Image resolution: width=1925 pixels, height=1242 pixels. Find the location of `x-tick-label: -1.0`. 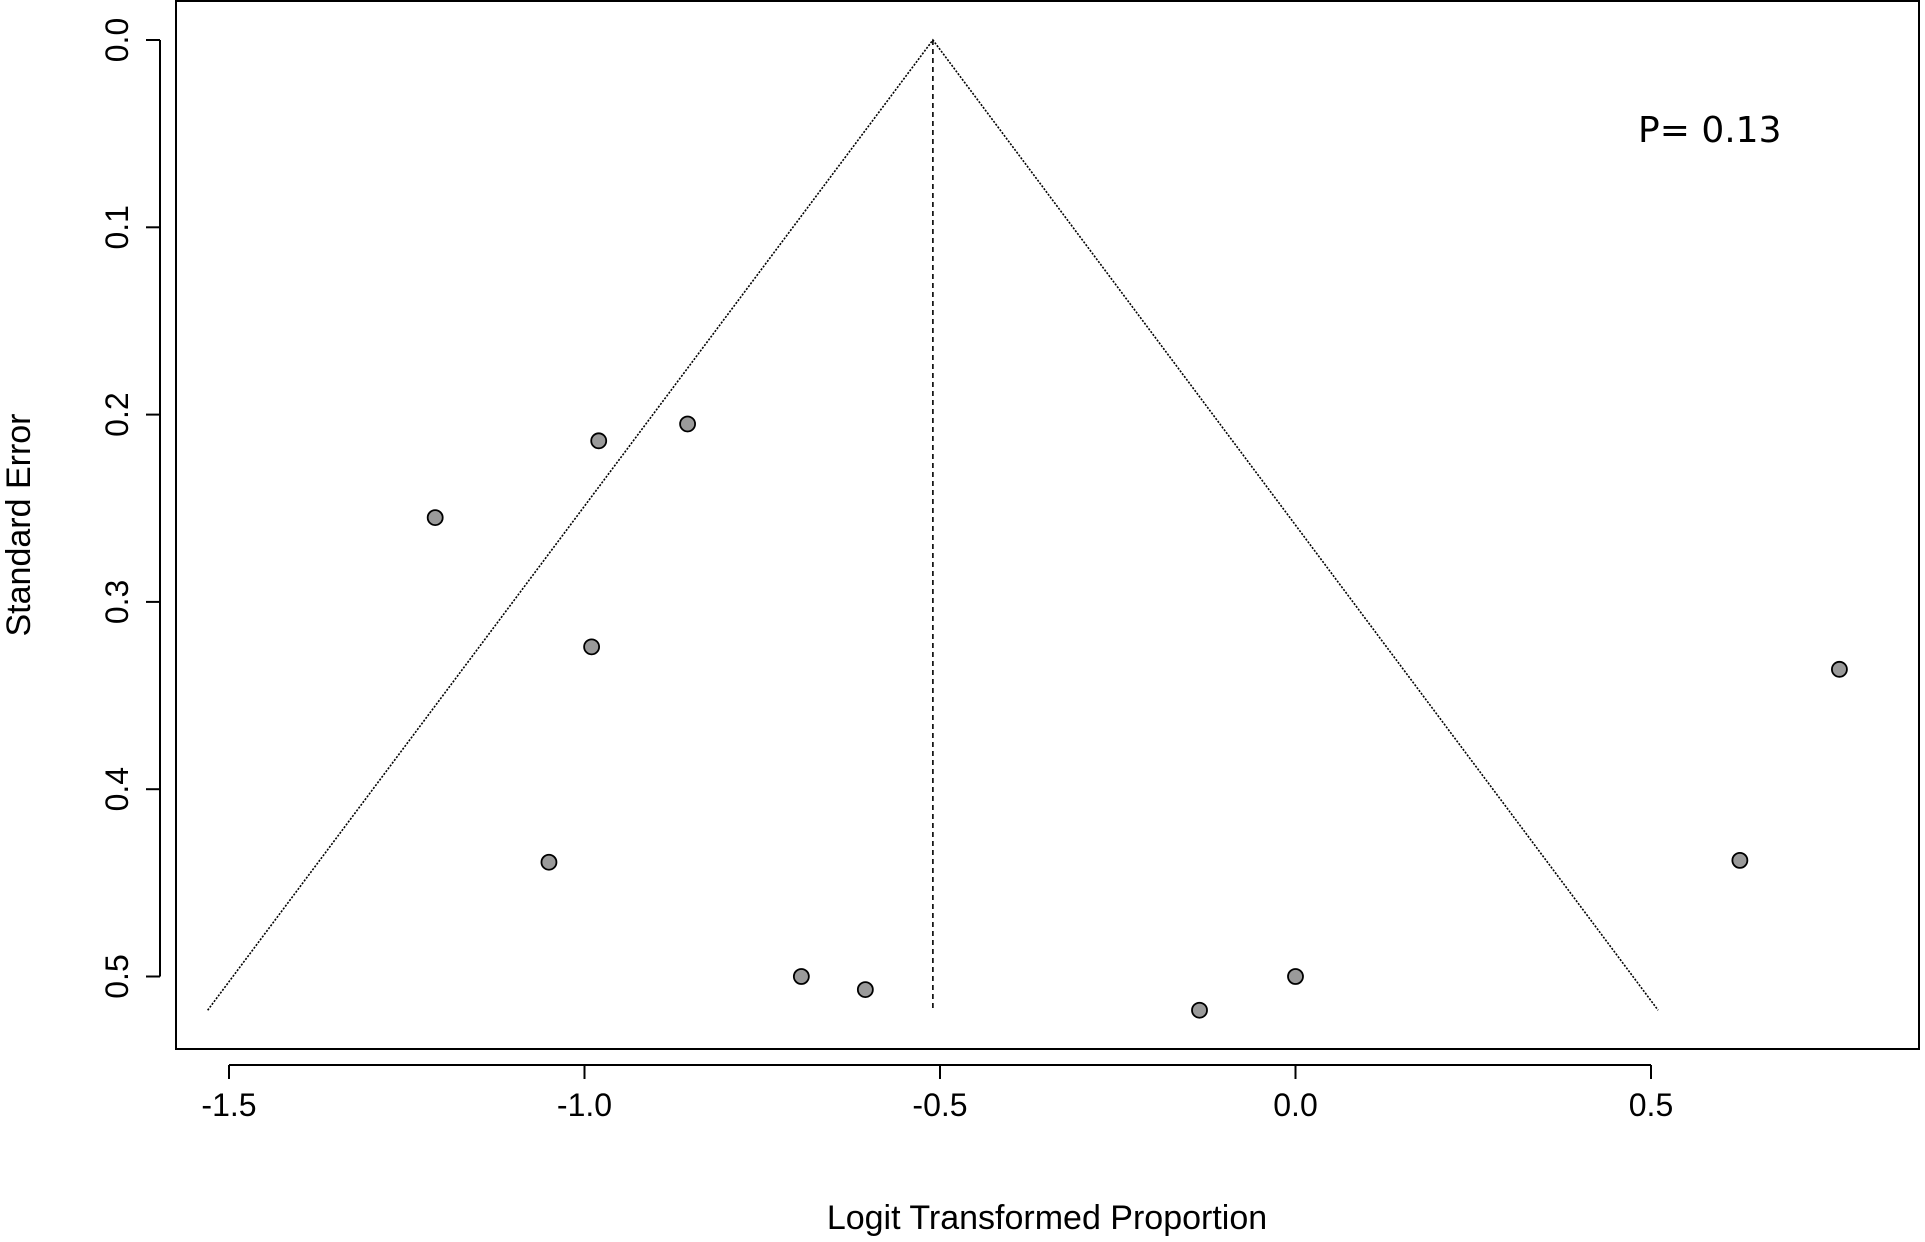

x-tick-label: -1.0 is located at coordinates (584, 1105).